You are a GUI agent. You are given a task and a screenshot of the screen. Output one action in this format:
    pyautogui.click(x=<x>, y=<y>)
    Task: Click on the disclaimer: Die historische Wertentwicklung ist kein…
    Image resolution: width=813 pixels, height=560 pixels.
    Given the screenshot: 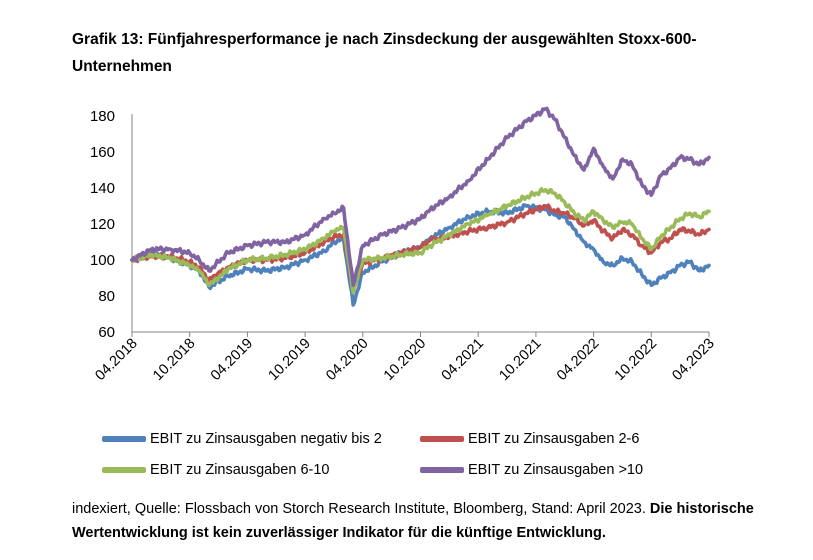 What is the action you would take?
    pyautogui.click(x=413, y=521)
    